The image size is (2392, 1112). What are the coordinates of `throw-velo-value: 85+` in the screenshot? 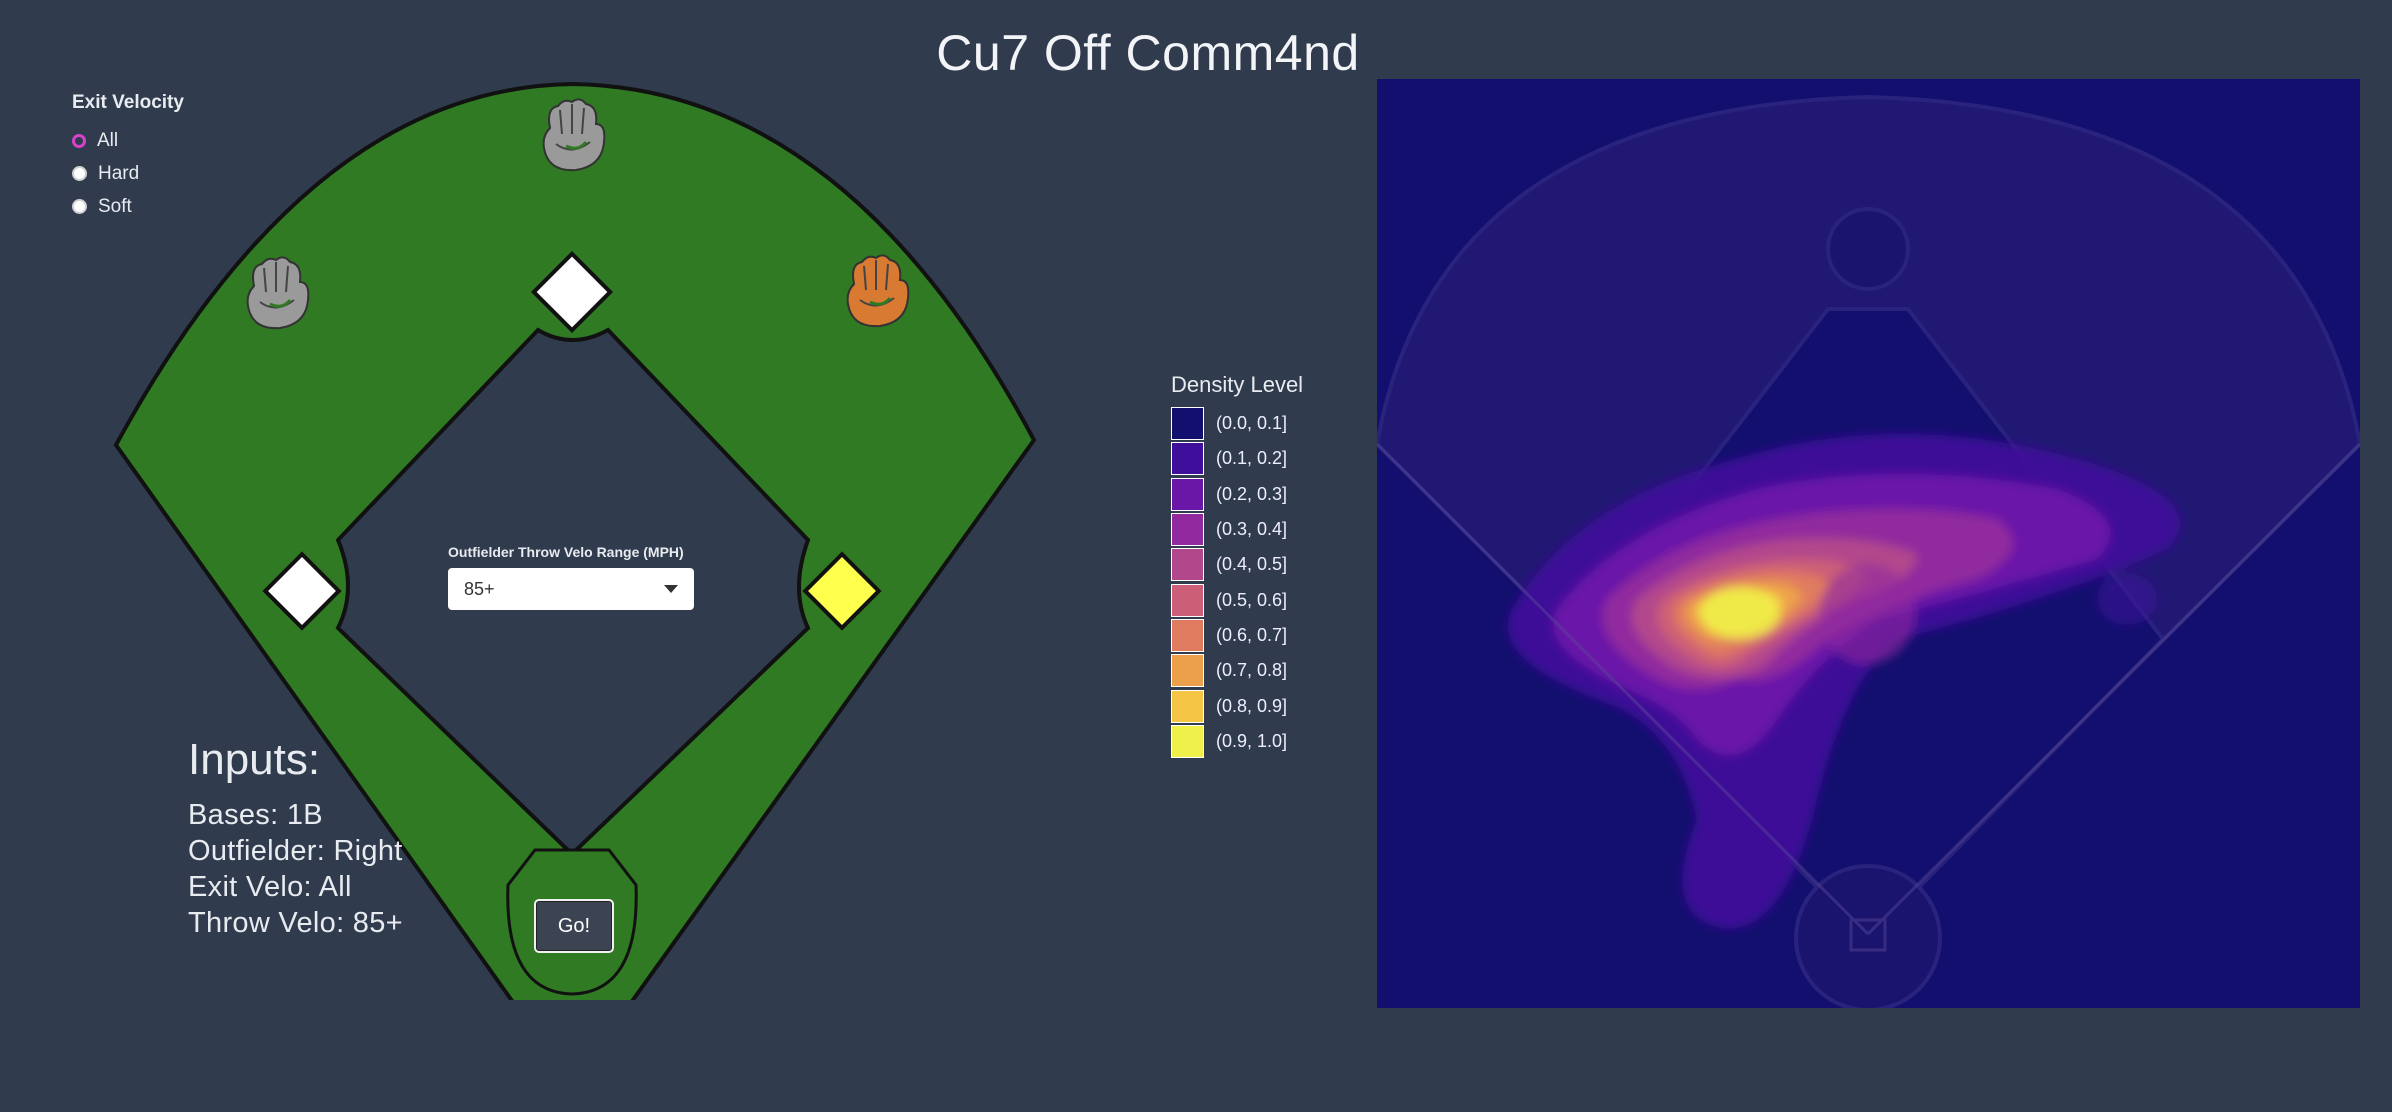 It's located at (479, 588).